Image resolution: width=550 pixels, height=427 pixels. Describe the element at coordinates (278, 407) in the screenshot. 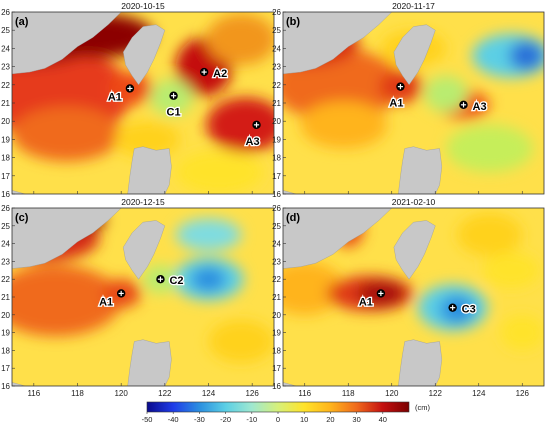

I see `colorbar-gradient` at that location.